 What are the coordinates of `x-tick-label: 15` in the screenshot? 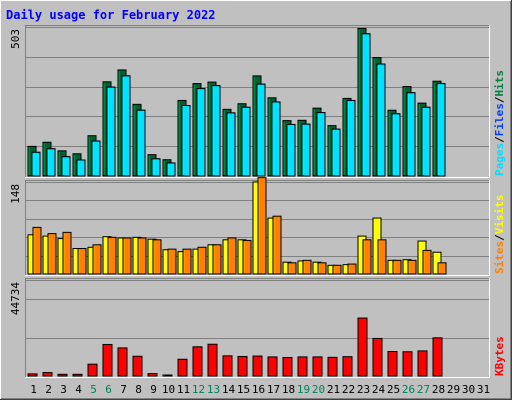 It's located at (243, 389).